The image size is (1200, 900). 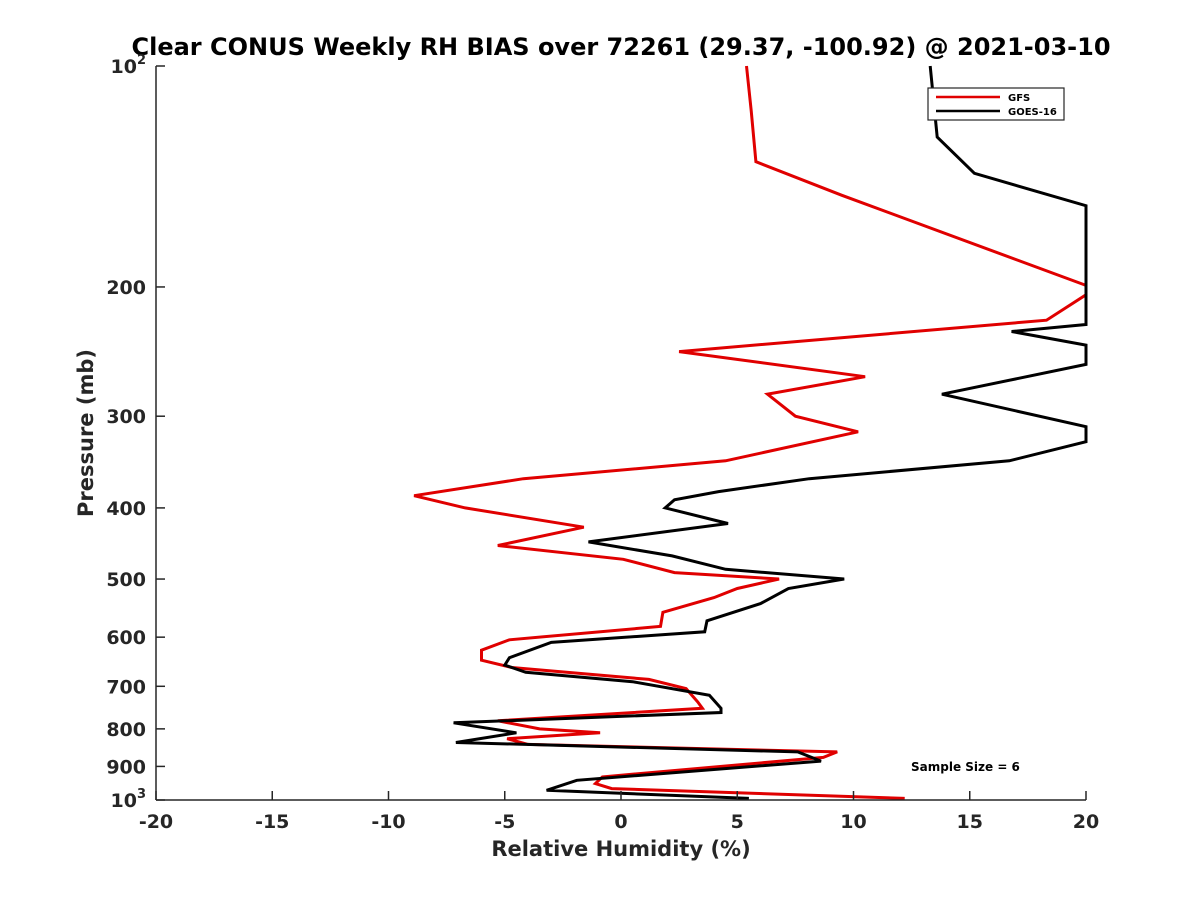 What do you see at coordinates (126, 580) in the screenshot?
I see `y-tick-label: 500` at bounding box center [126, 580].